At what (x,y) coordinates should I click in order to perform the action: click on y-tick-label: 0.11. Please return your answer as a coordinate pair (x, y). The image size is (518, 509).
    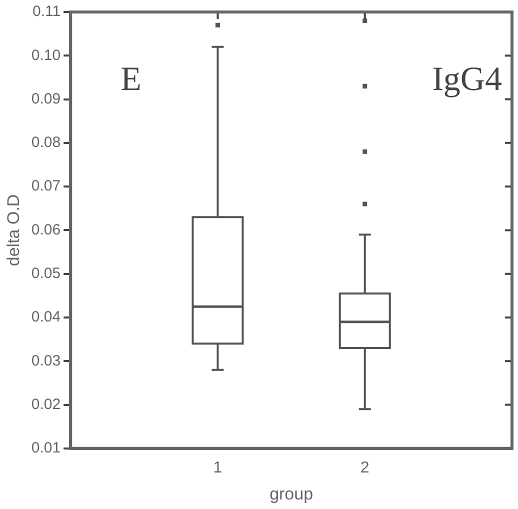
    Looking at the image, I should click on (46, 11).